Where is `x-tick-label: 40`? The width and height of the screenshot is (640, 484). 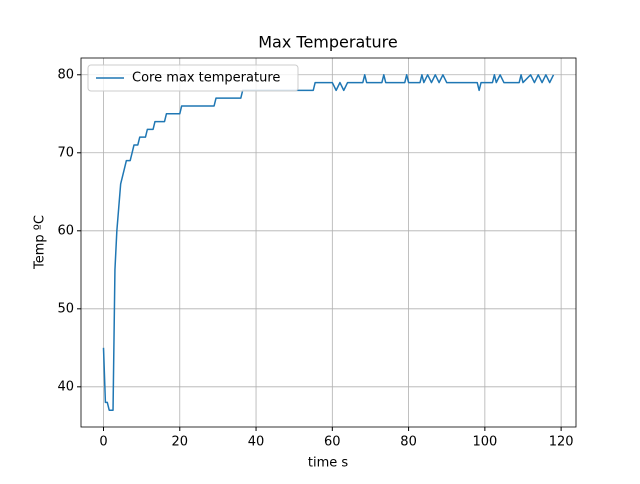 x-tick-label: 40 is located at coordinates (256, 442).